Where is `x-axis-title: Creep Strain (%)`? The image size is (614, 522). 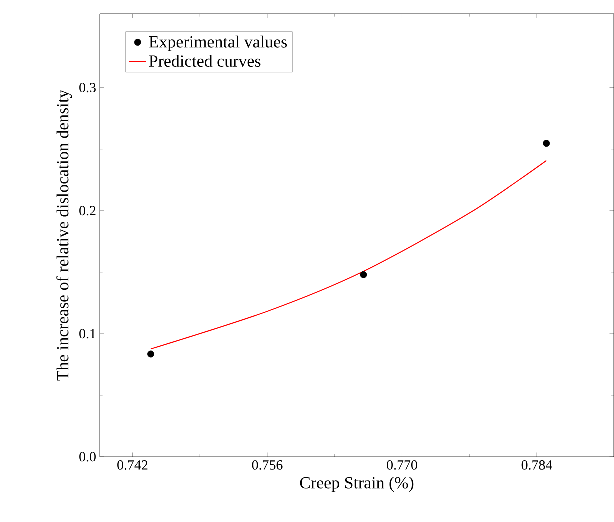
x-axis-title: Creep Strain (%) is located at coordinates (357, 484).